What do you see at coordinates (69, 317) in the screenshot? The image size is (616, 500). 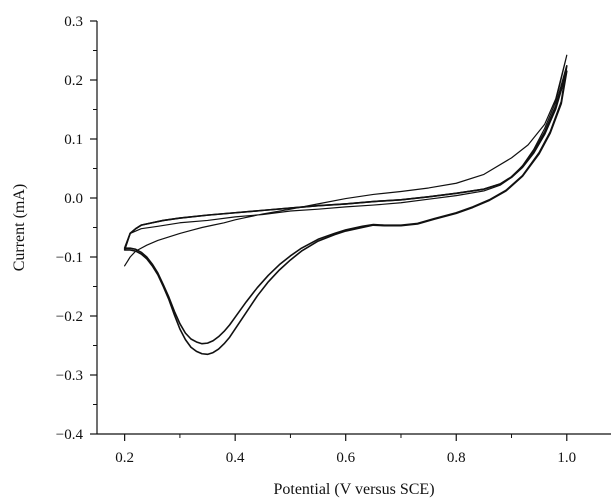 I see `y-tick-label: −0.2` at bounding box center [69, 317].